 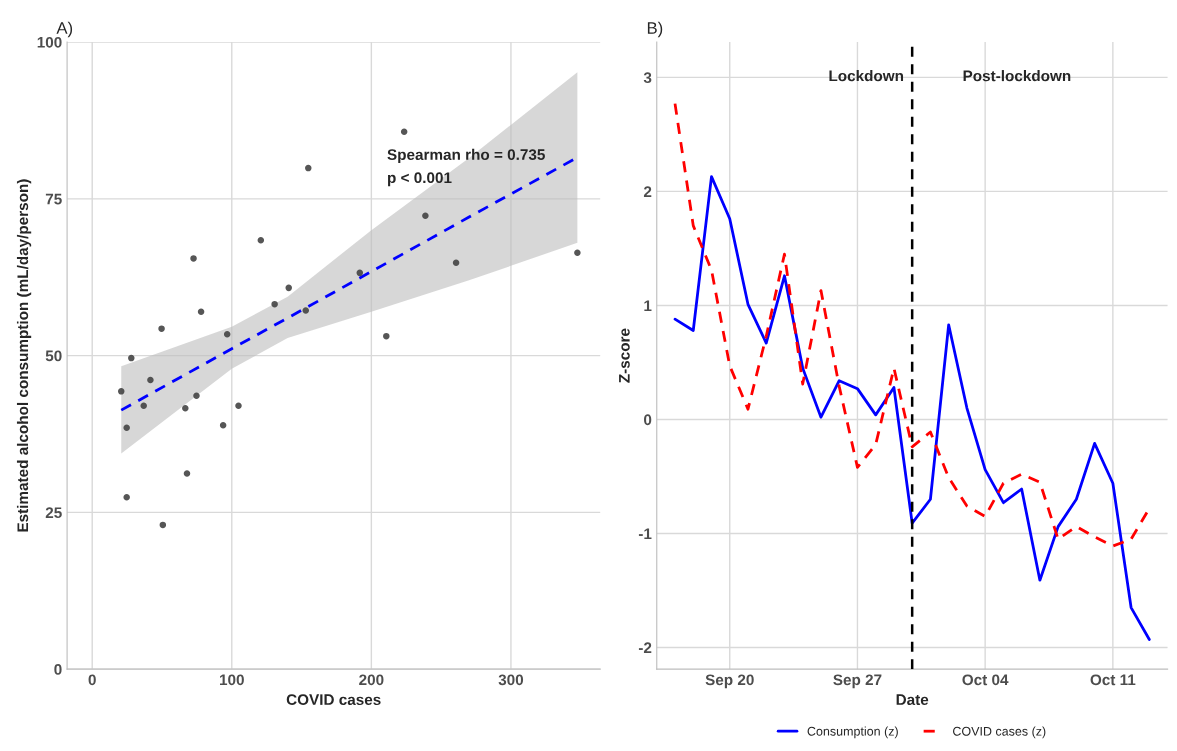 What do you see at coordinates (866, 76) in the screenshot?
I see `annotation: Lockdown` at bounding box center [866, 76].